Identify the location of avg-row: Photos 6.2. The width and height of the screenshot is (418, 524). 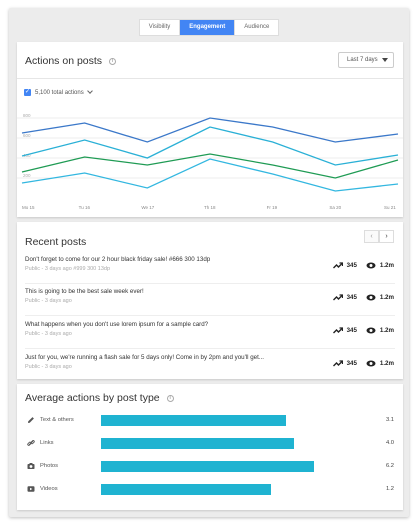
(210, 466).